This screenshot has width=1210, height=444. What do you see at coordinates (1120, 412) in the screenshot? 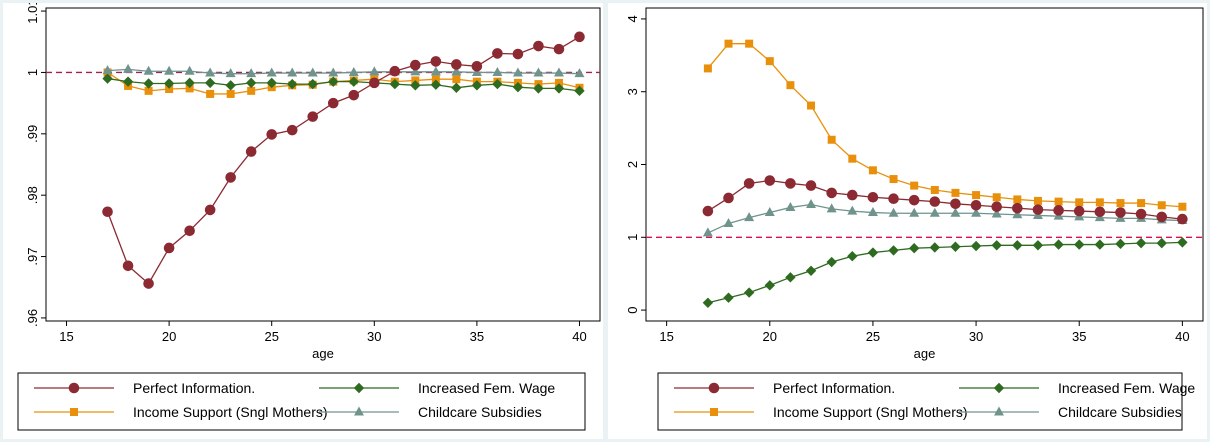
I see `right-legend-label: Childcare Subsidies` at bounding box center [1120, 412].